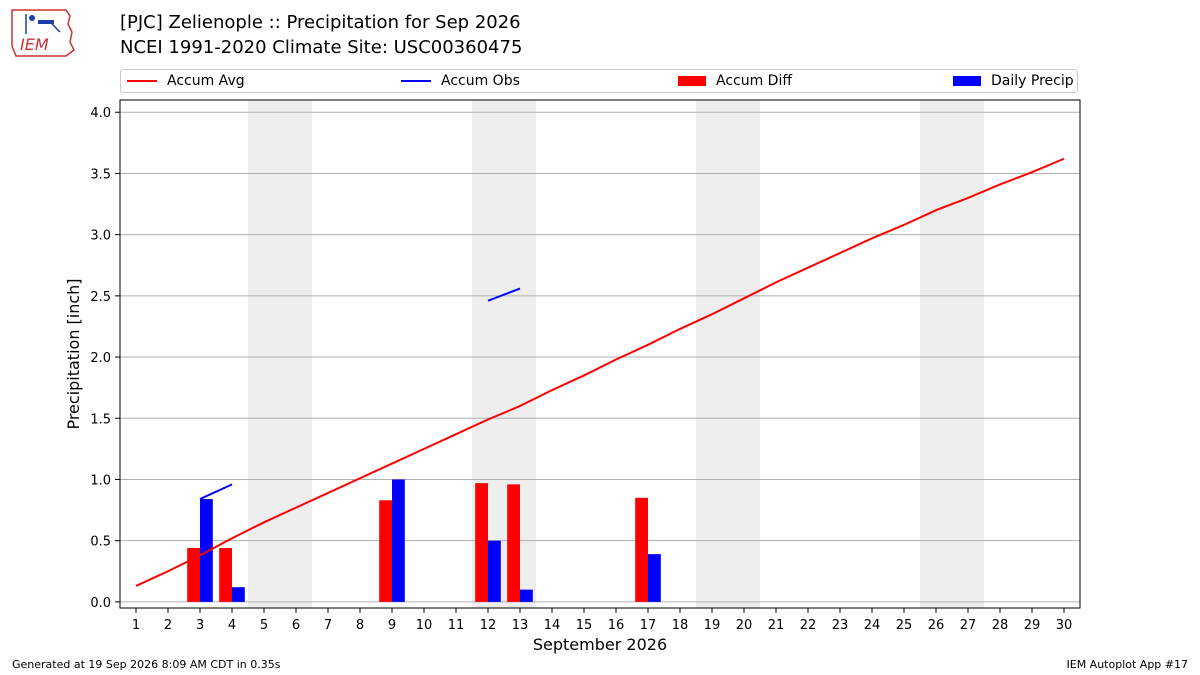  I want to click on legend-item-accum-avg: Accum Avg, so click(186, 82).